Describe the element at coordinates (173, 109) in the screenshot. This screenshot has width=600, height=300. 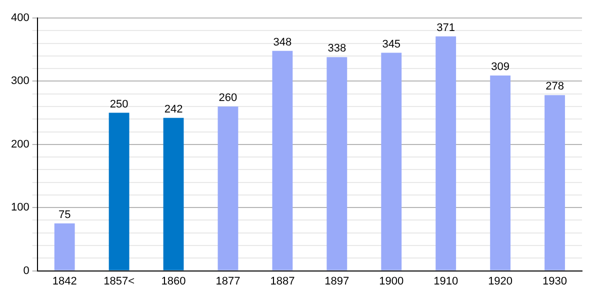
I see `data-label: 242` at that location.